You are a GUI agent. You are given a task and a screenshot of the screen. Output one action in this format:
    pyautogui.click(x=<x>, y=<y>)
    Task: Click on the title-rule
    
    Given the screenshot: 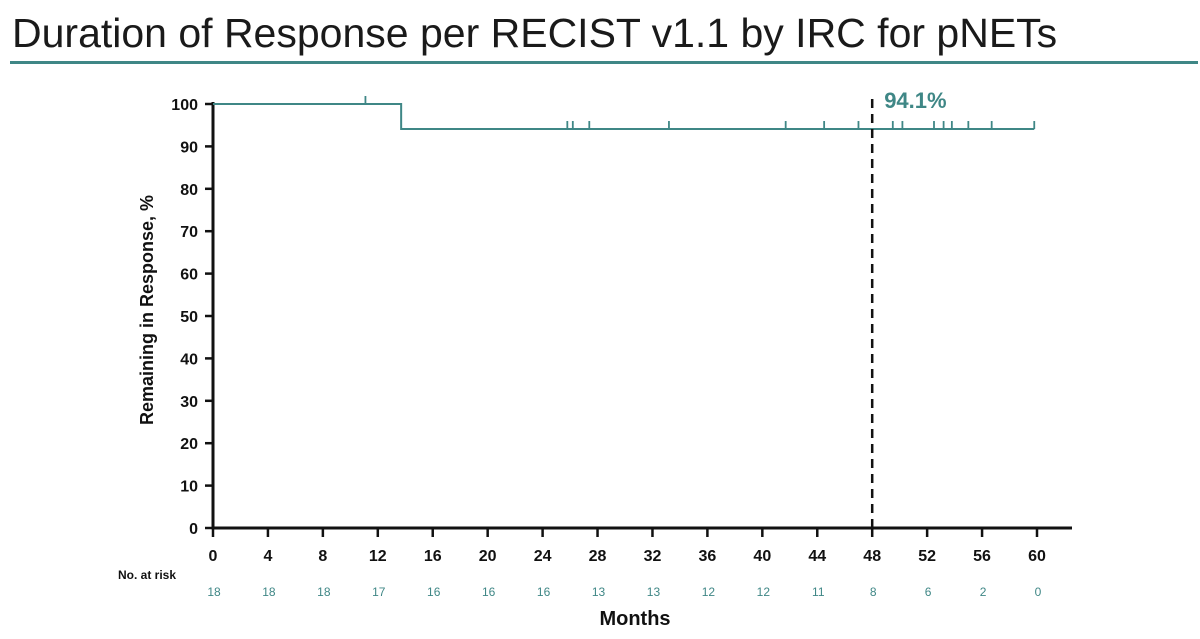 What is the action you would take?
    pyautogui.click(x=604, y=62)
    